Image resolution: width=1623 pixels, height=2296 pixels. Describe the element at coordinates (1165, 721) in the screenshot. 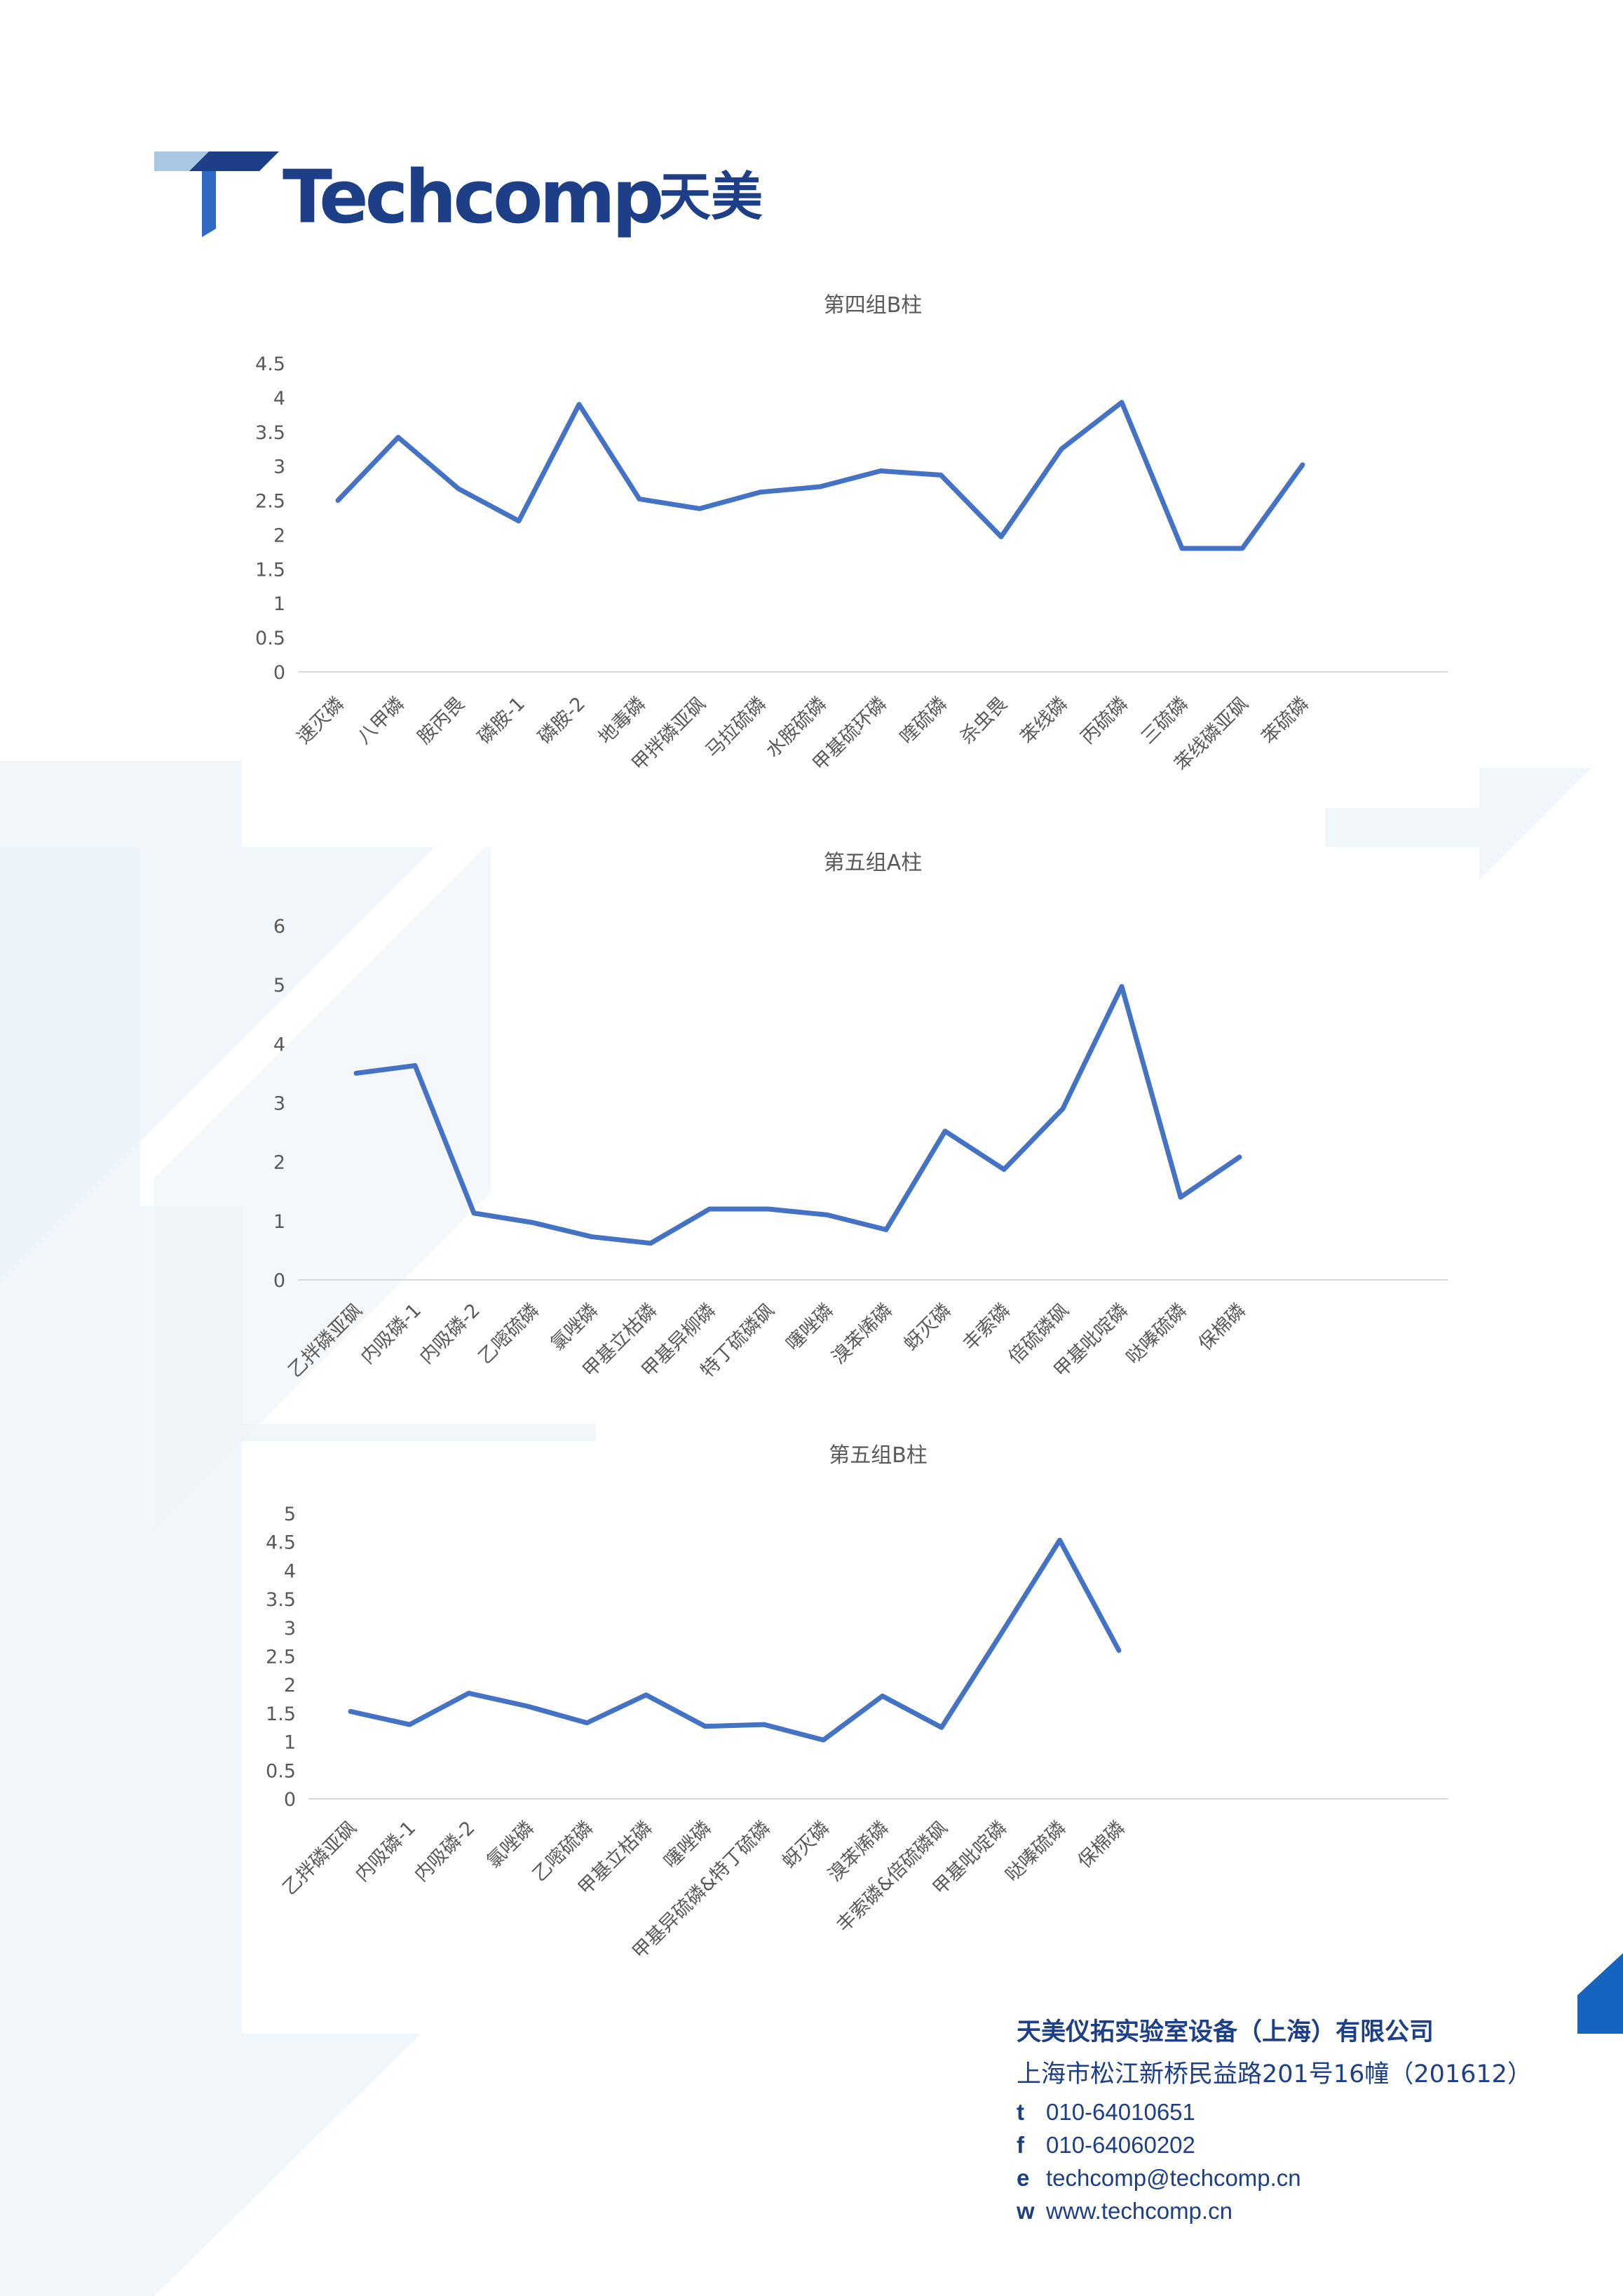

I see `x-tick-label: 三硫磷` at that location.